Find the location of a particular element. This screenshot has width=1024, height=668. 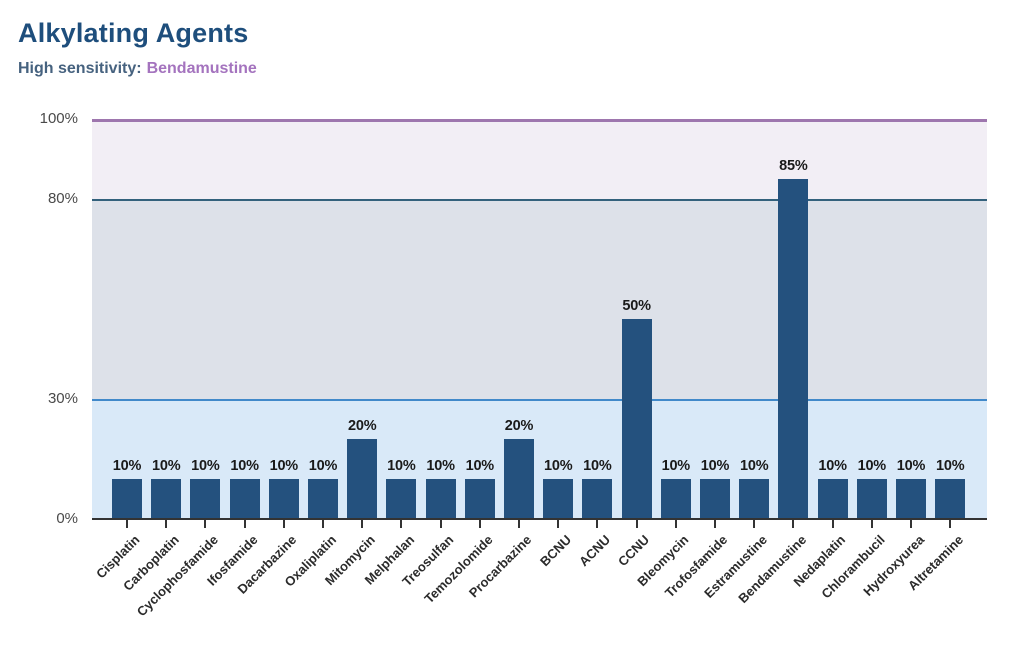

bar-value-cyclophosfamide: 10% is located at coordinates (205, 466).